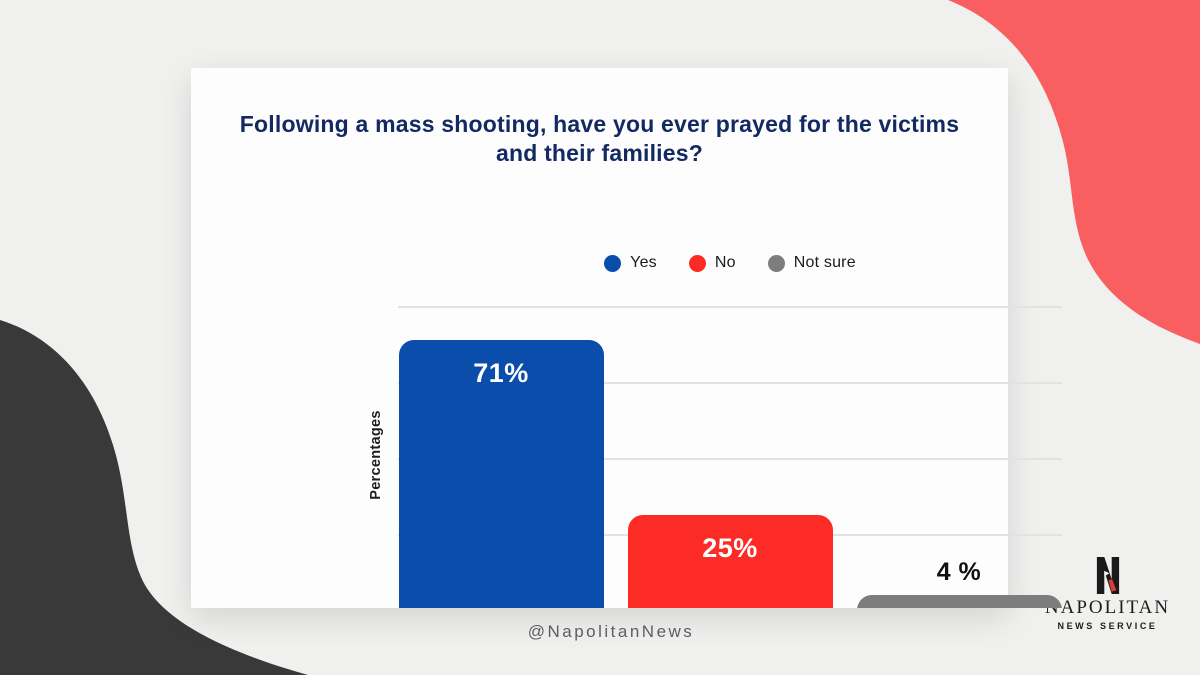 The height and width of the screenshot is (675, 1200). What do you see at coordinates (824, 262) in the screenshot?
I see `legend-label-not-sure: Not sure` at bounding box center [824, 262].